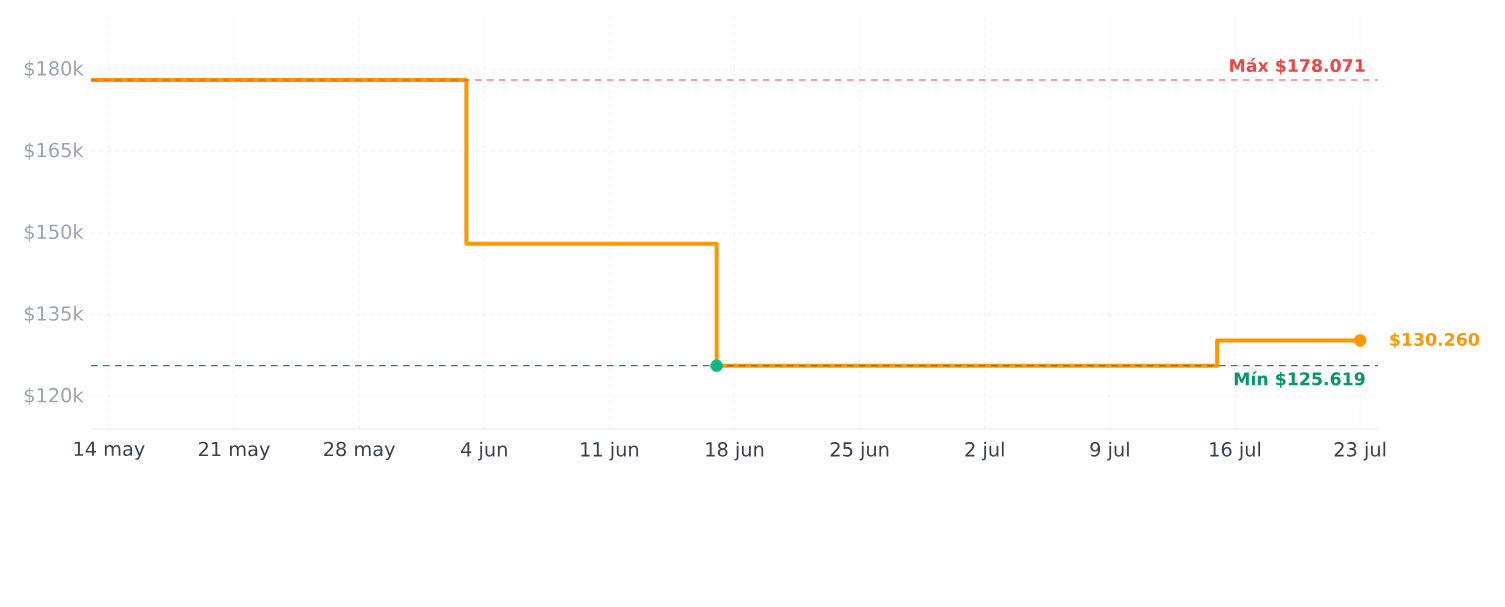 The height and width of the screenshot is (607, 1505). I want to click on x-tick-label: 16 jul, so click(1235, 451).